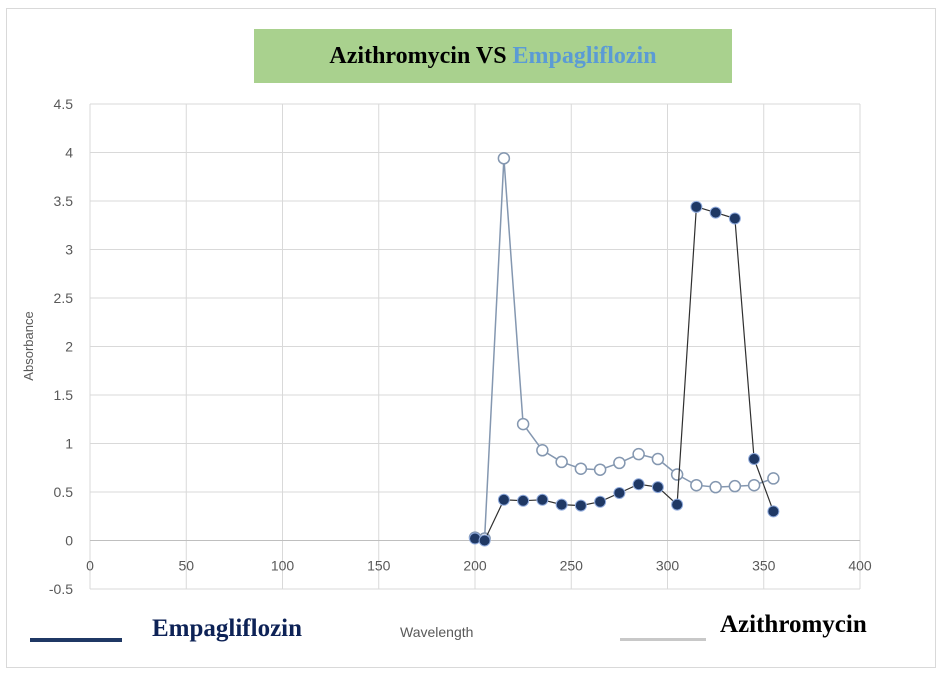  What do you see at coordinates (69, 153) in the screenshot?
I see `y-tick-label: 4` at bounding box center [69, 153].